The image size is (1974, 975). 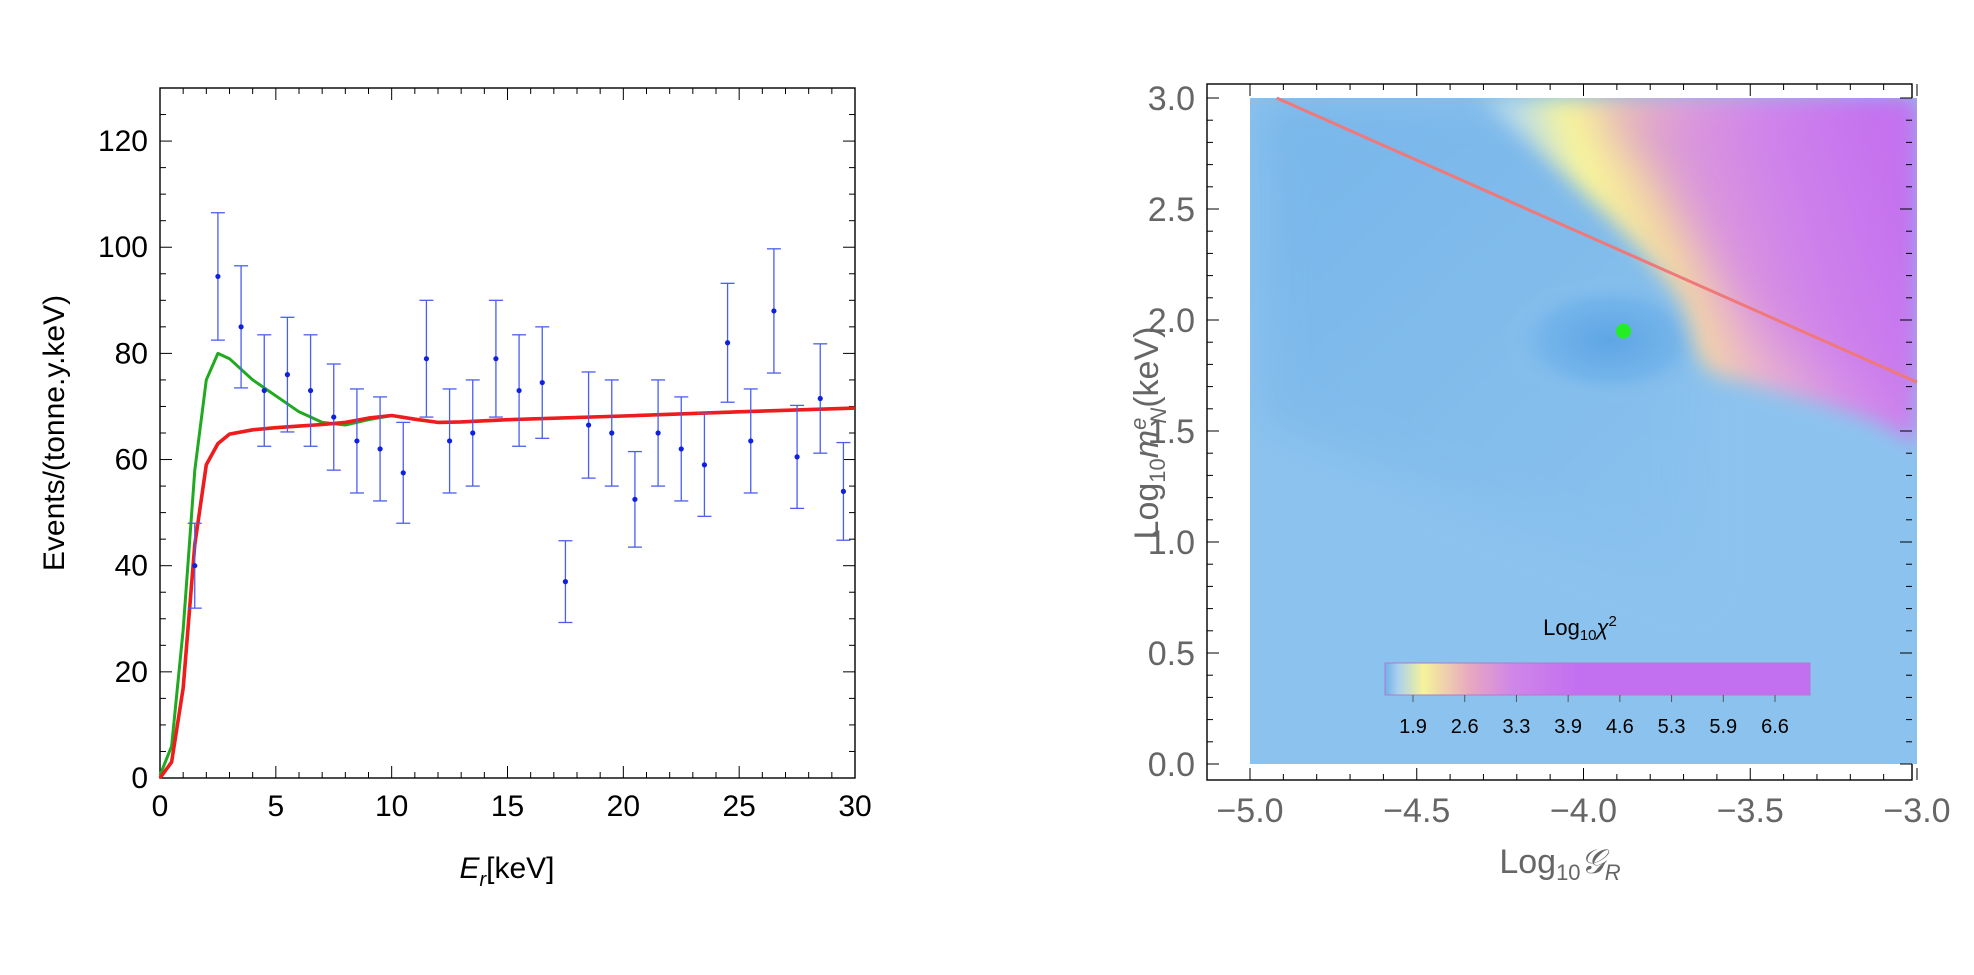 What do you see at coordinates (123, 247) in the screenshot?
I see `left-y-tick-label: 100` at bounding box center [123, 247].